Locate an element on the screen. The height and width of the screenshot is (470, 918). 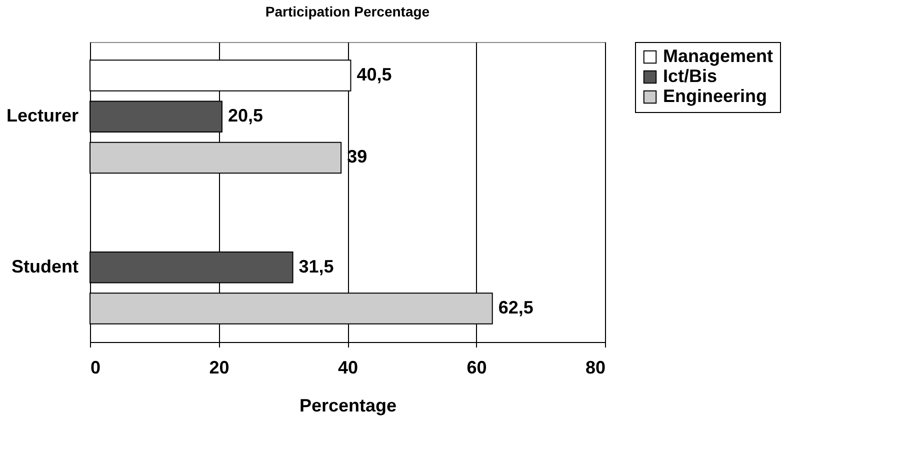
x-tick-label: 80 is located at coordinates (595, 368).